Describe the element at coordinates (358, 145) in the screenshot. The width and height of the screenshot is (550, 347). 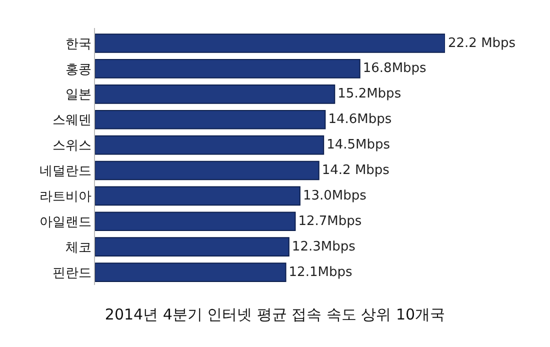
I see `data-label: 14.5Mbps` at that location.